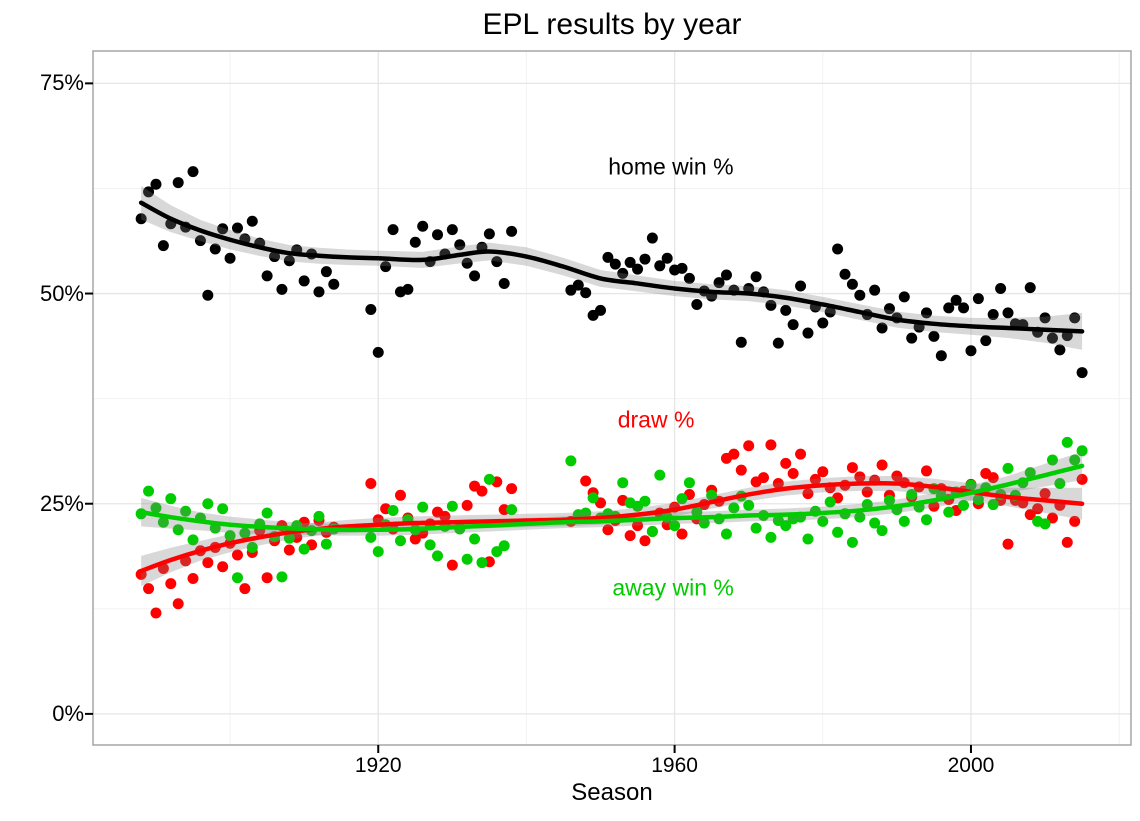 Image resolution: width=1140 pixels, height=821 pixels. Describe the element at coordinates (612, 24) in the screenshot. I see `chart-title: EPL results by year` at that location.